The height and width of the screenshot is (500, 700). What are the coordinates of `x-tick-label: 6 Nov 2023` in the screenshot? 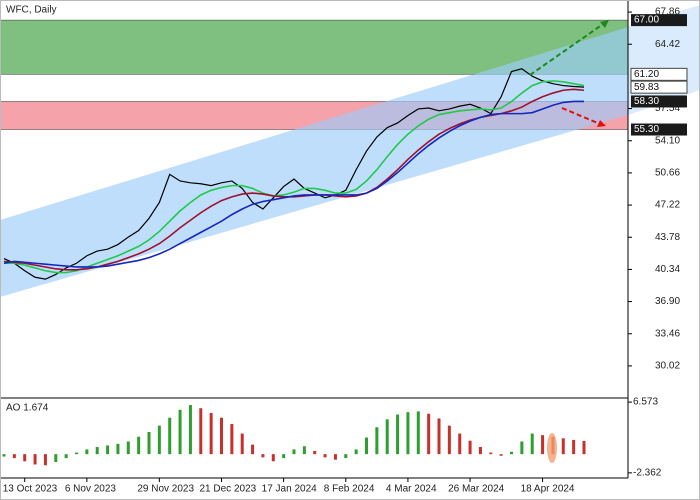 It's located at (91, 489).